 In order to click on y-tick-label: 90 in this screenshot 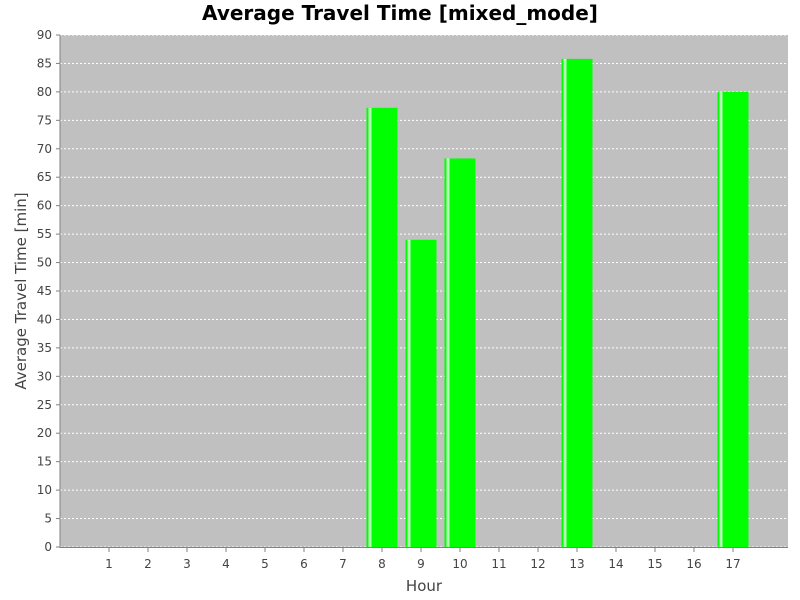, I will do `click(44, 35)`.